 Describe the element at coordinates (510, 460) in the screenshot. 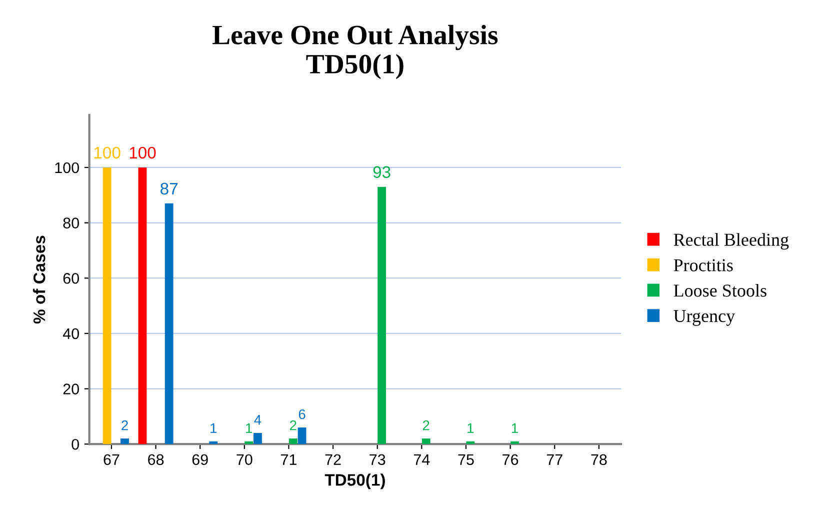

I see `x-tick-label: 76` at that location.